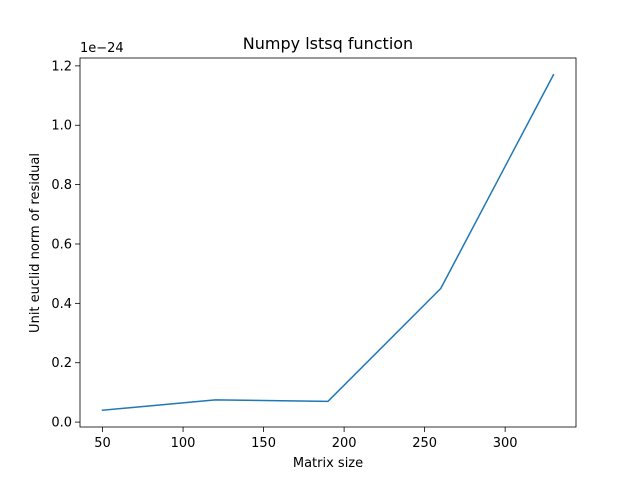 The image size is (640, 480). I want to click on y-tick-label: 1.2, so click(61, 66).